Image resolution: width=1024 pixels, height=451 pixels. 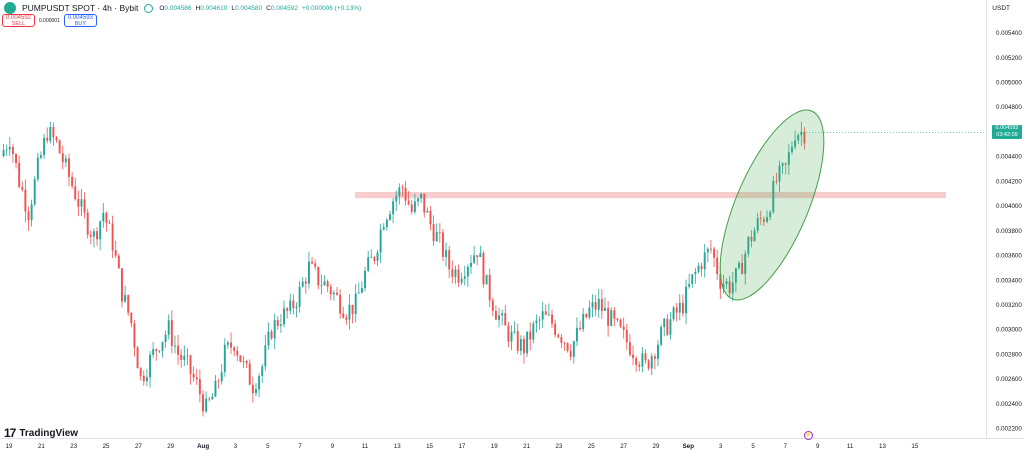 I want to click on buy-button: 0.004593 BUY, so click(x=80, y=20).